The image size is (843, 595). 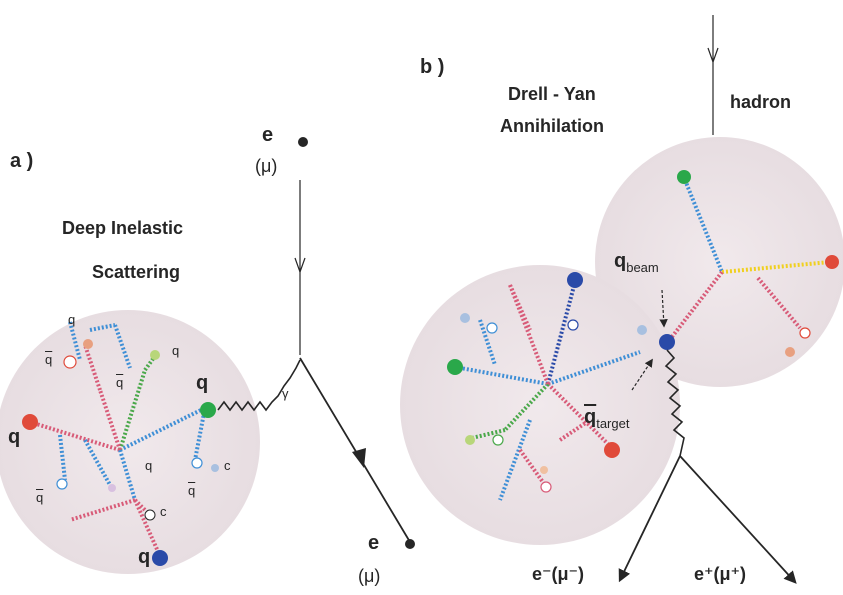 What do you see at coordinates (303, 142) in the screenshot?
I see `incoming-lepton-dot` at bounding box center [303, 142].